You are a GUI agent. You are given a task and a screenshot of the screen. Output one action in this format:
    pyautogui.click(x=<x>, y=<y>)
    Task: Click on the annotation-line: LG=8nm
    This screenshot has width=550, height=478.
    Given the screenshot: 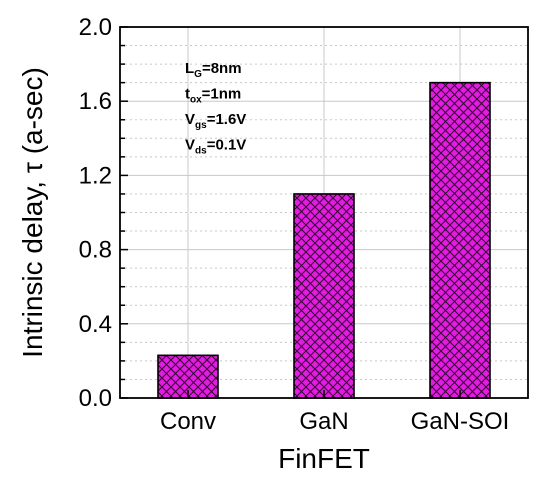 What is the action you would take?
    pyautogui.click(x=213, y=70)
    